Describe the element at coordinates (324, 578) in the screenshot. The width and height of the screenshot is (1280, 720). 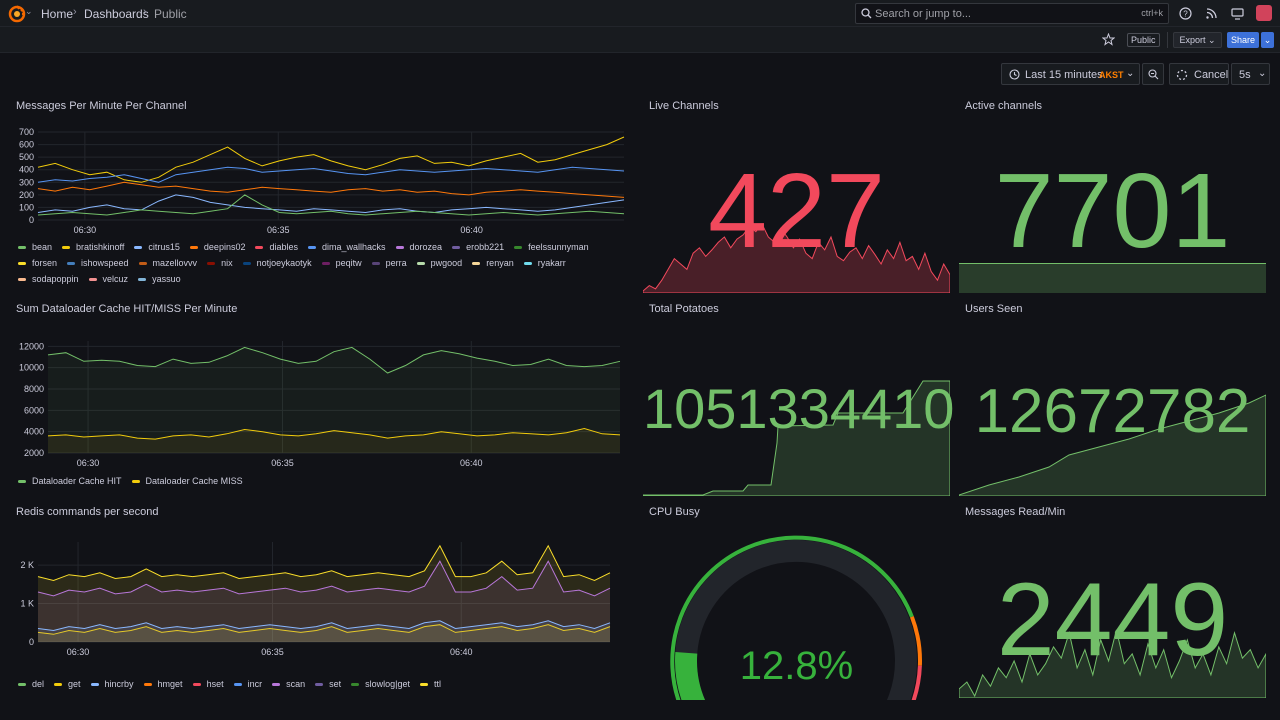
I see `series-line-scan` at that location.